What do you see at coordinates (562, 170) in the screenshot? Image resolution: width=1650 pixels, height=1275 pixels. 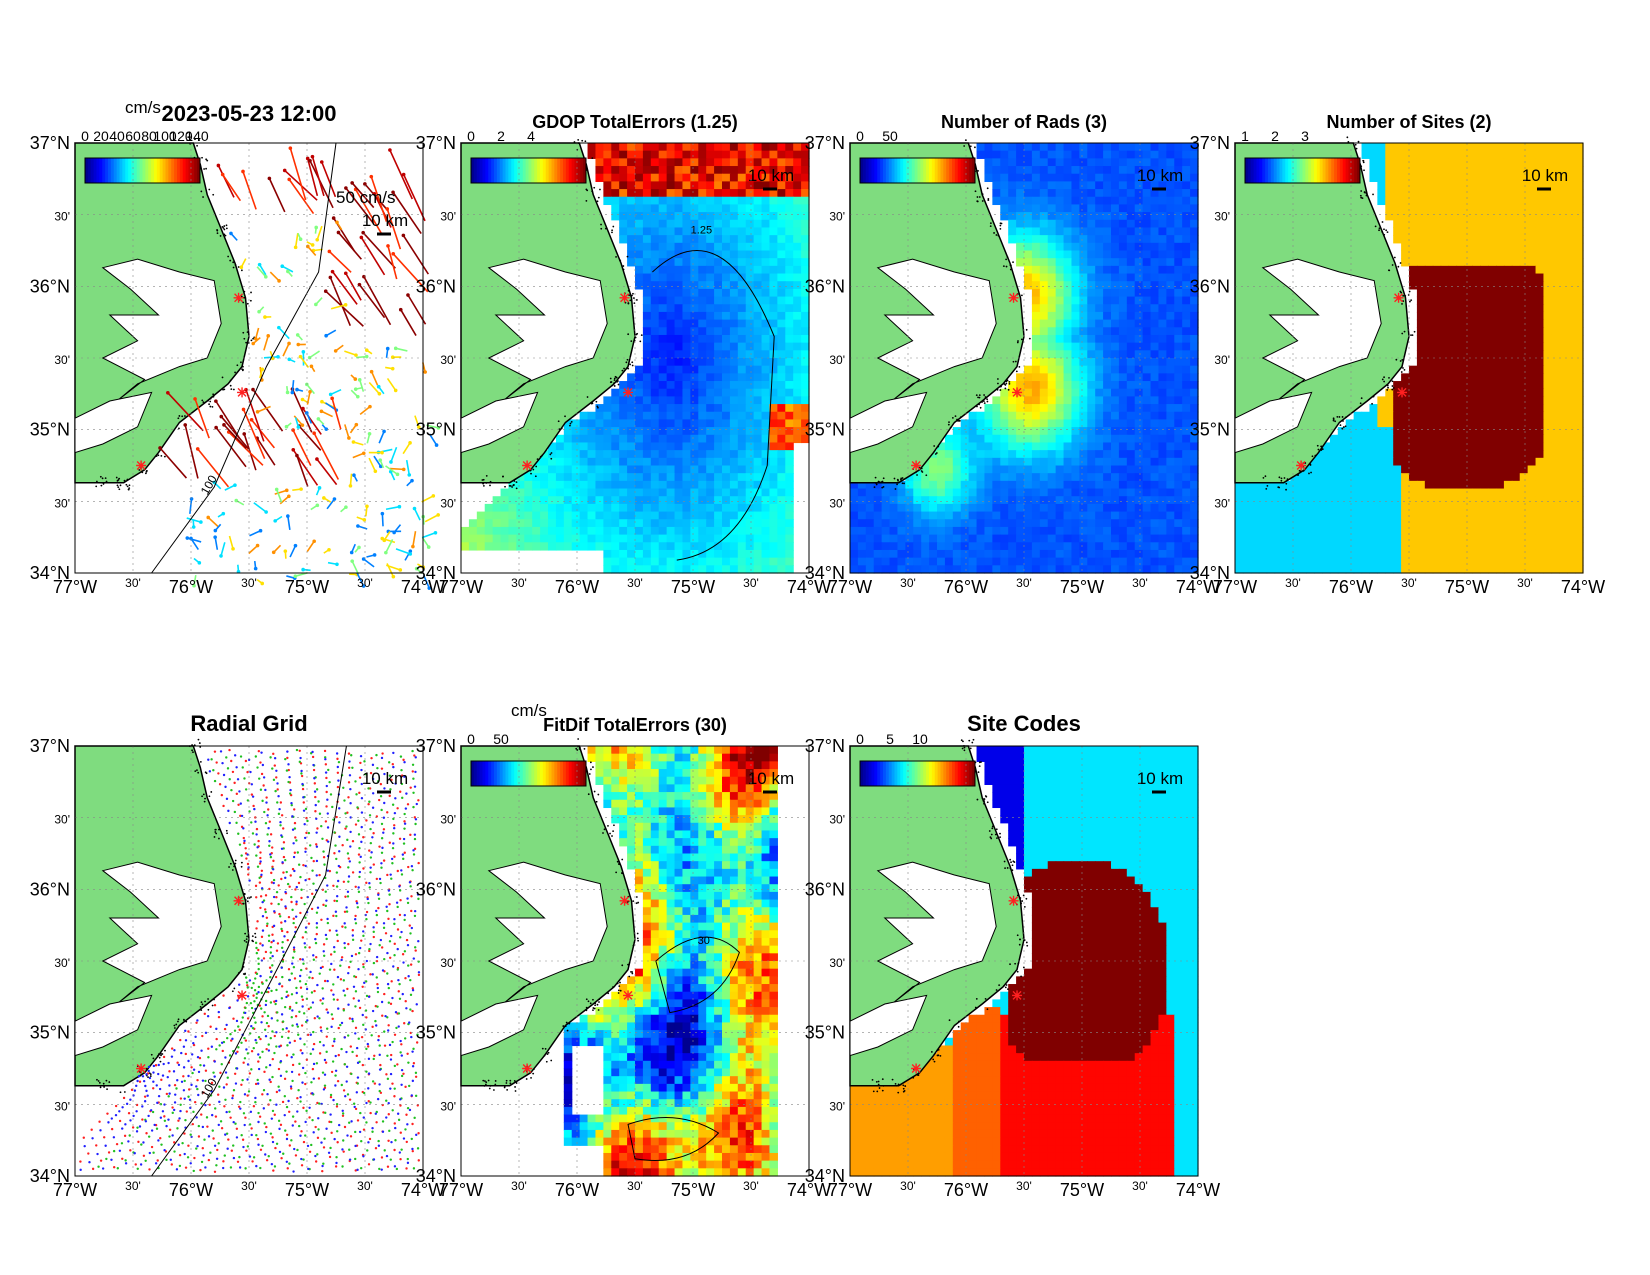 I see `colorbar-swatch` at bounding box center [562, 170].